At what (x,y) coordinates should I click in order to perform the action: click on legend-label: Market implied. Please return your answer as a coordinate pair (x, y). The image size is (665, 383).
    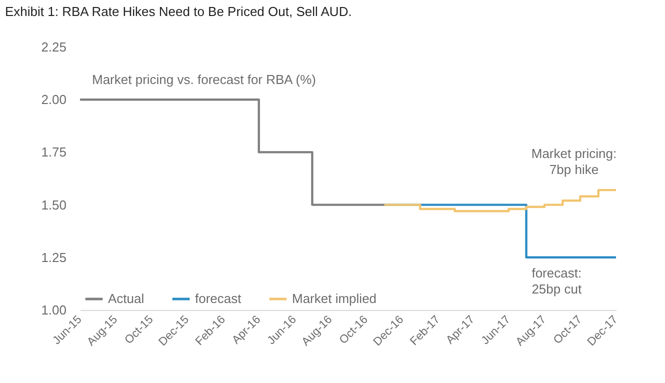
    Looking at the image, I should click on (334, 298).